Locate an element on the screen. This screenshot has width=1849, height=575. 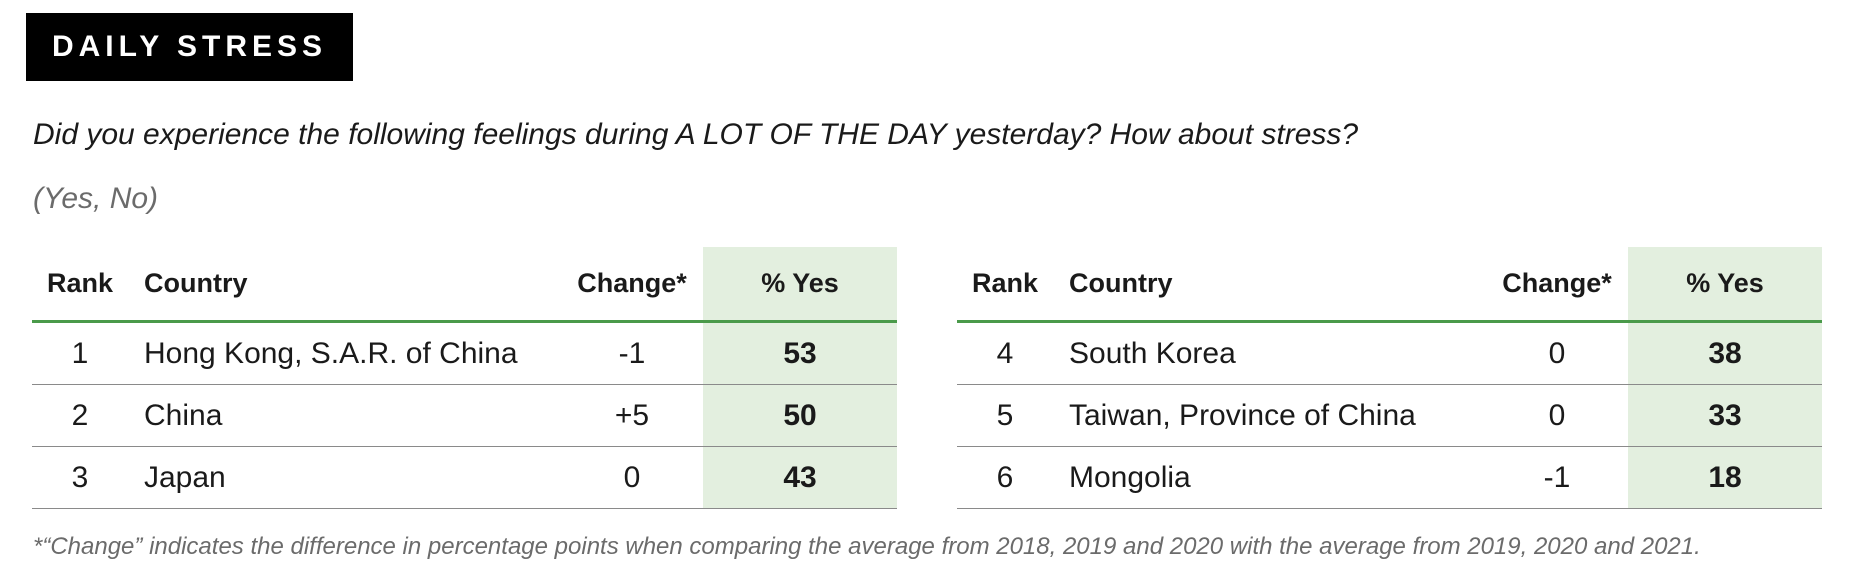
rank-cell: 3 is located at coordinates (80, 477).